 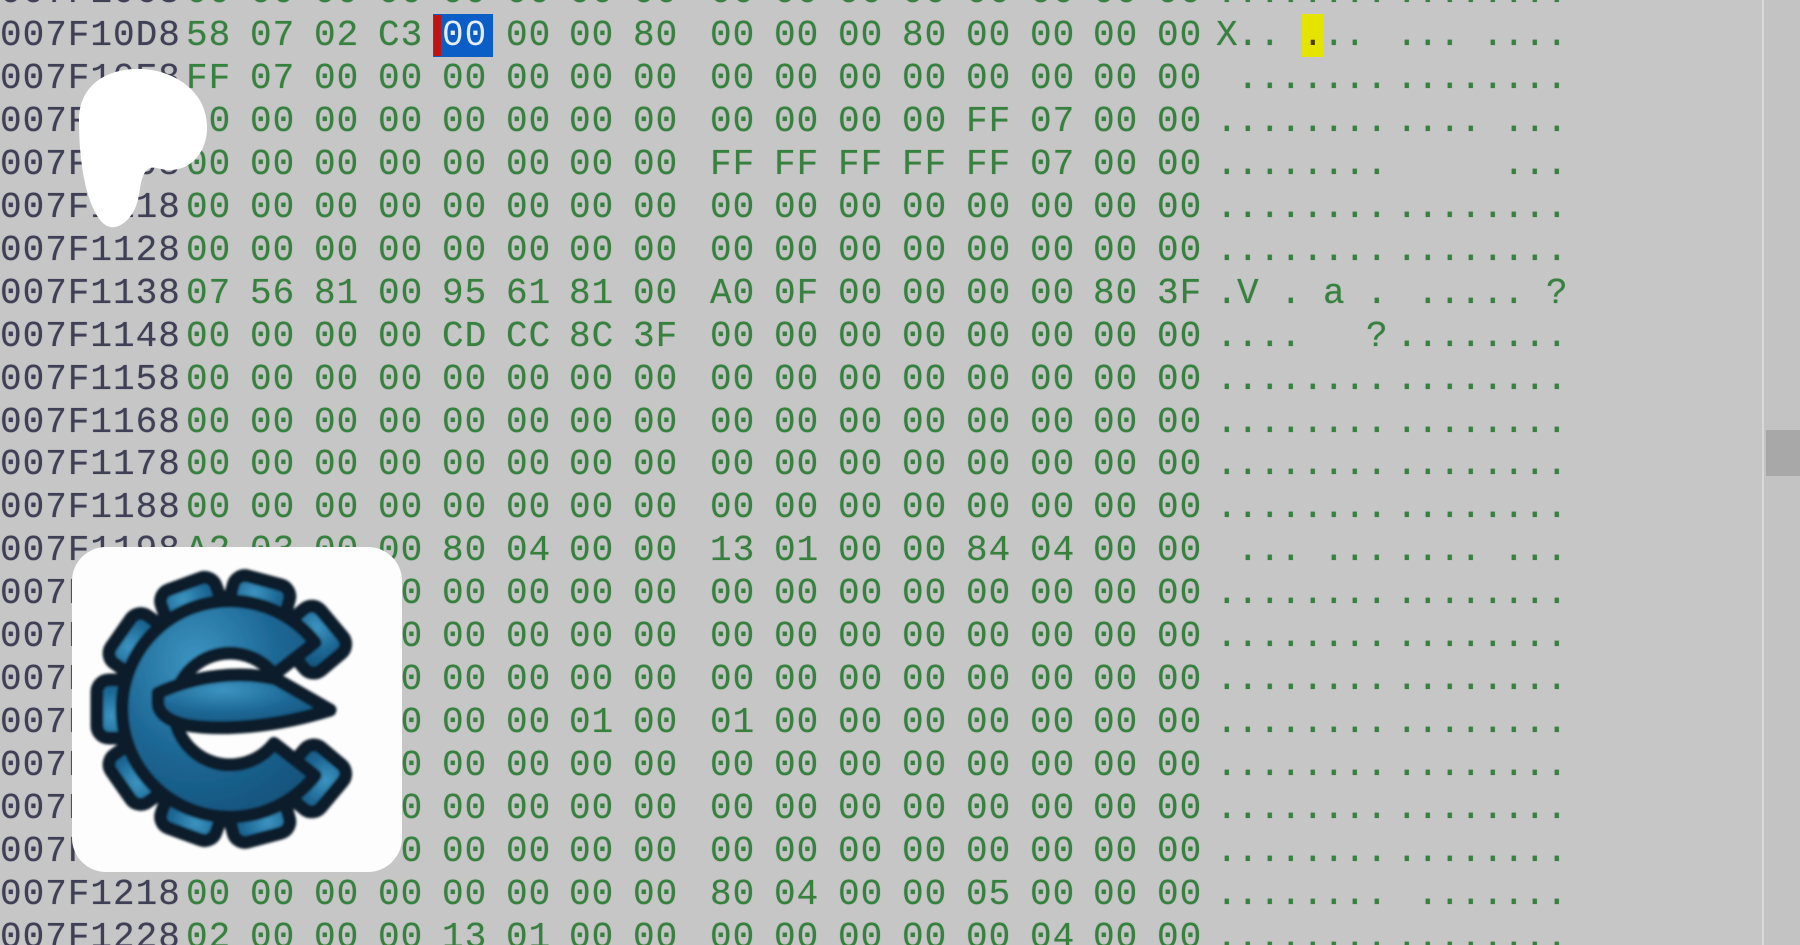 I want to click on hex-byte: 84, so click(x=989, y=550).